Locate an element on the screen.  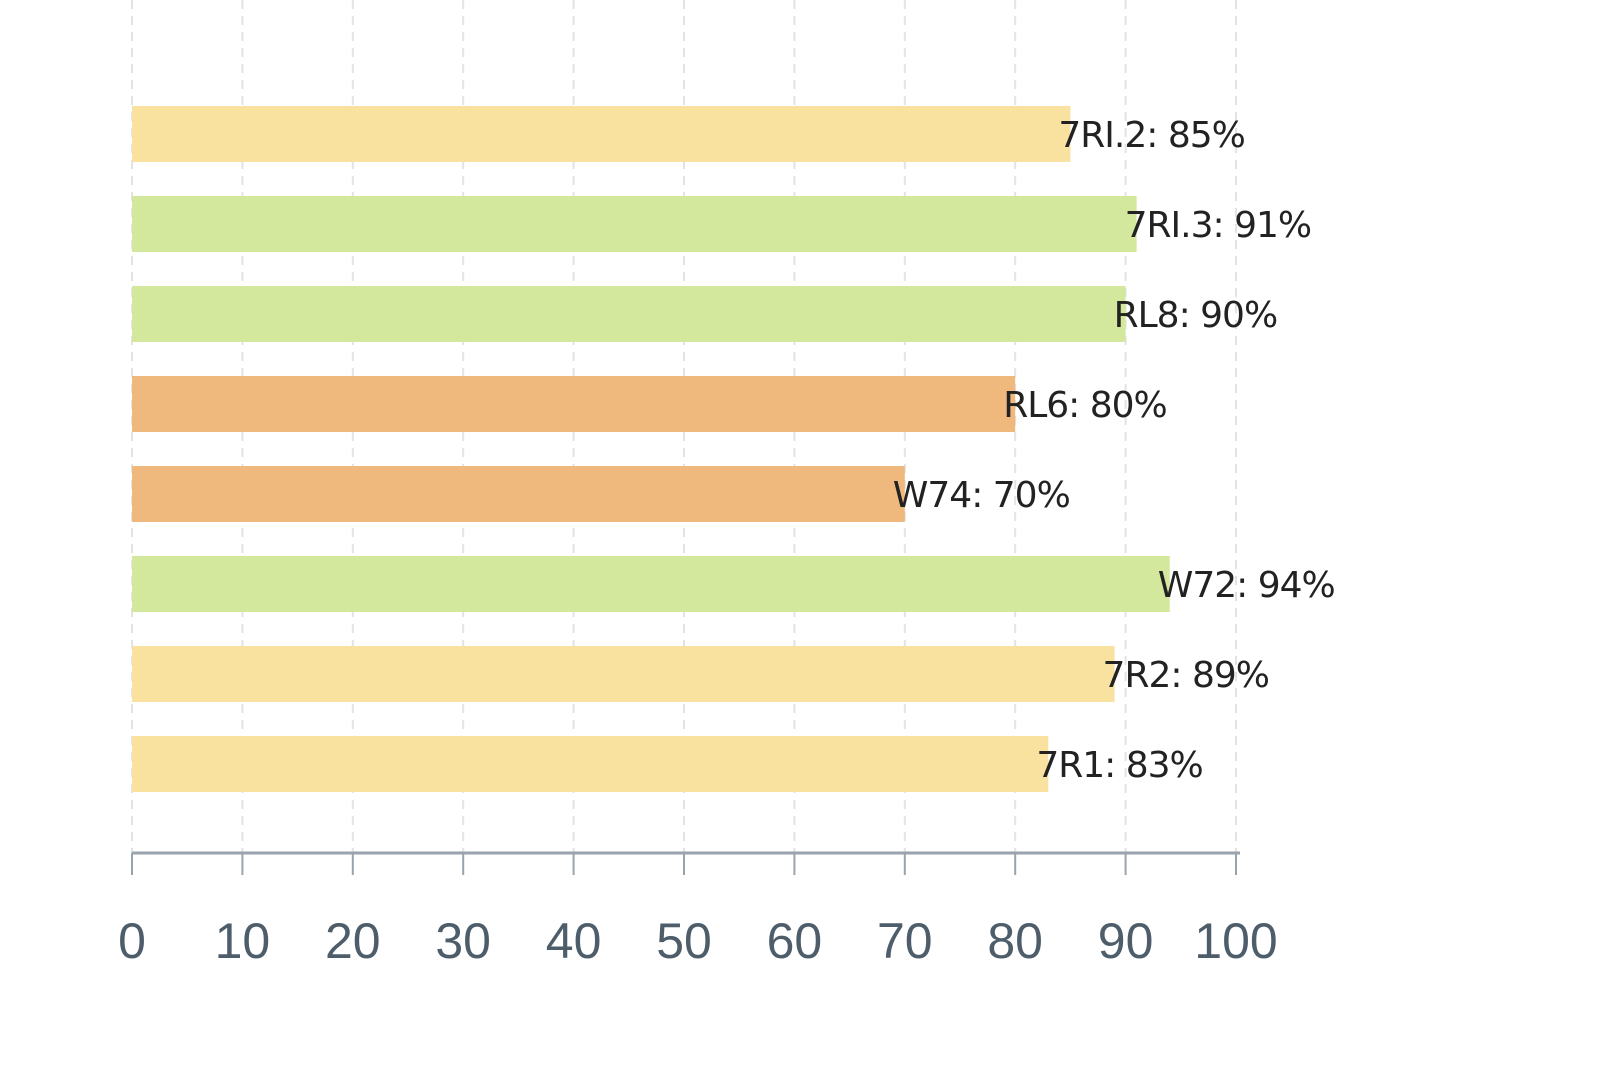
x-tick-label: 0 is located at coordinates (132, 941).